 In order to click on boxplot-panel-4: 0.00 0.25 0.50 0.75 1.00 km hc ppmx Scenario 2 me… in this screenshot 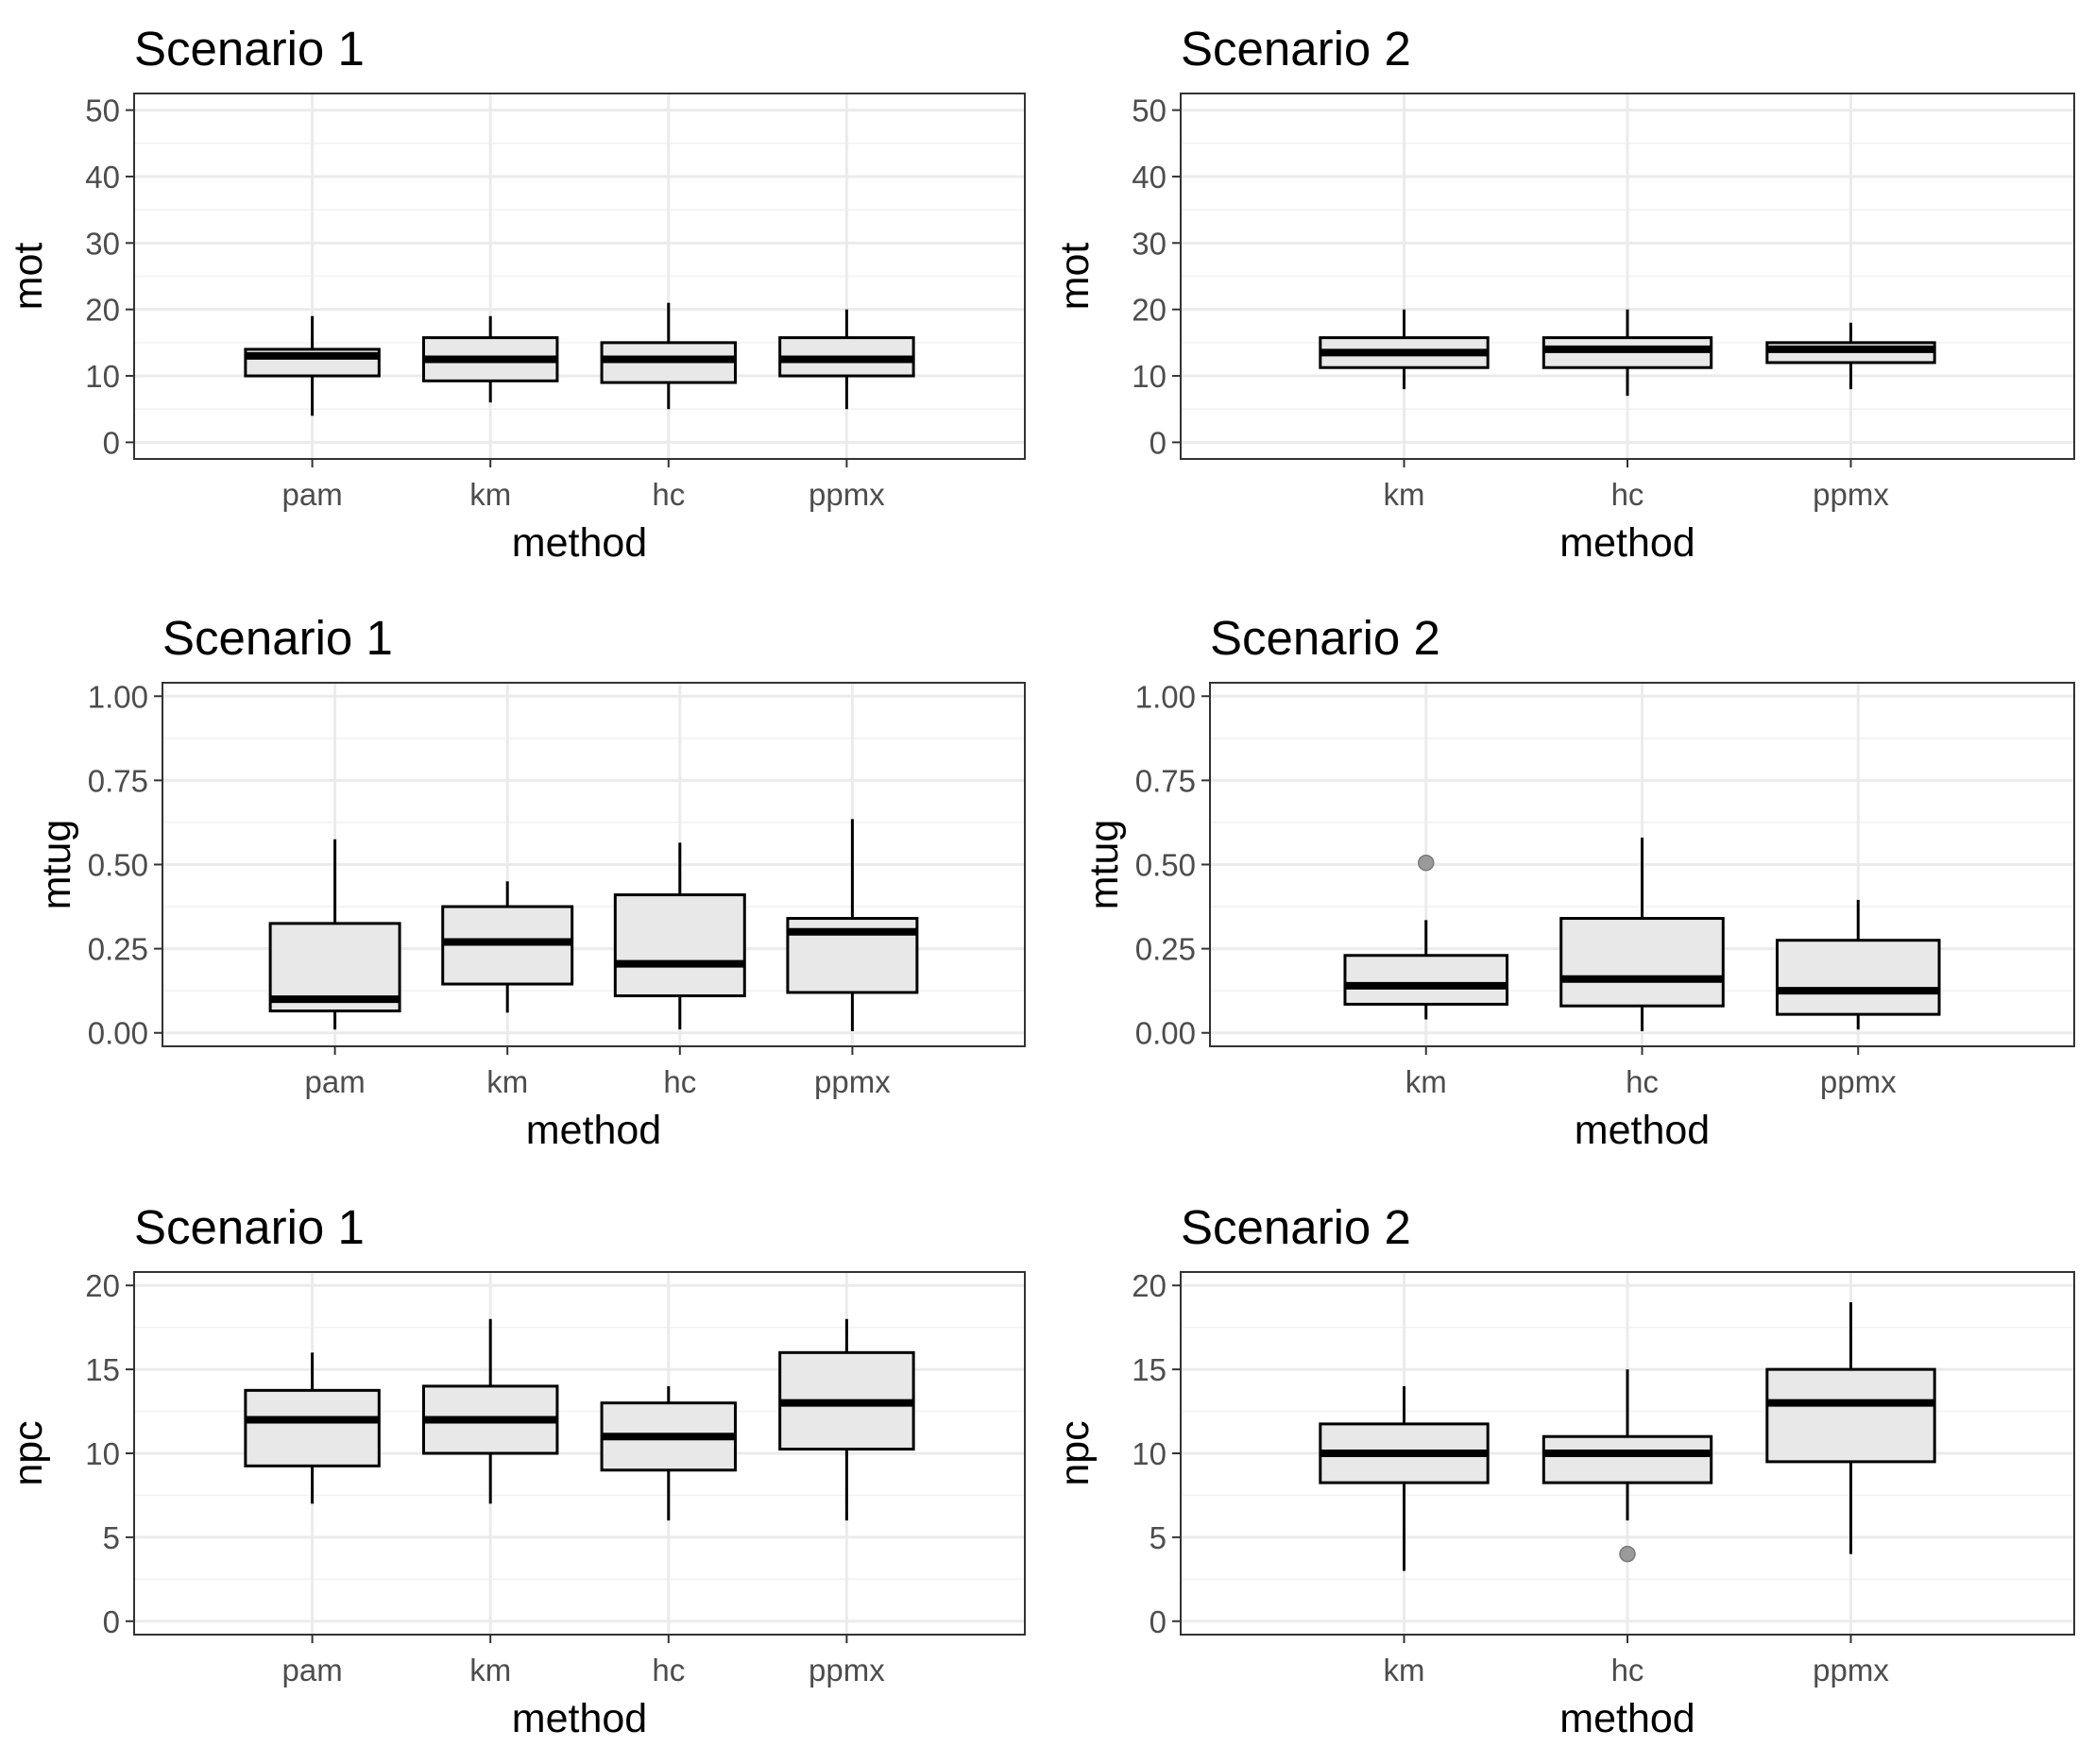, I will do `click(1578, 882)`.